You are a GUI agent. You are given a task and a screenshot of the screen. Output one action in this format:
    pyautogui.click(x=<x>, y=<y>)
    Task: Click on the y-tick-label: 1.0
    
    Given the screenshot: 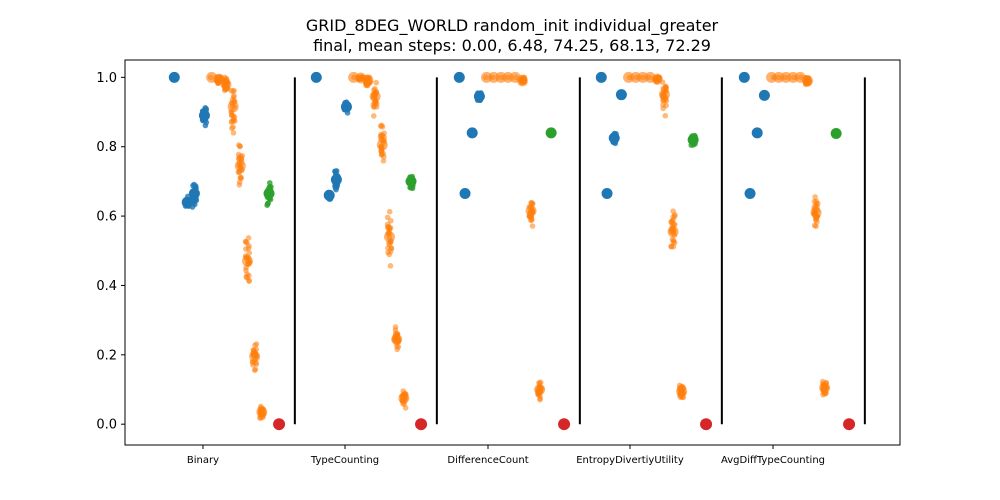 What is the action you would take?
    pyautogui.click(x=106, y=78)
    